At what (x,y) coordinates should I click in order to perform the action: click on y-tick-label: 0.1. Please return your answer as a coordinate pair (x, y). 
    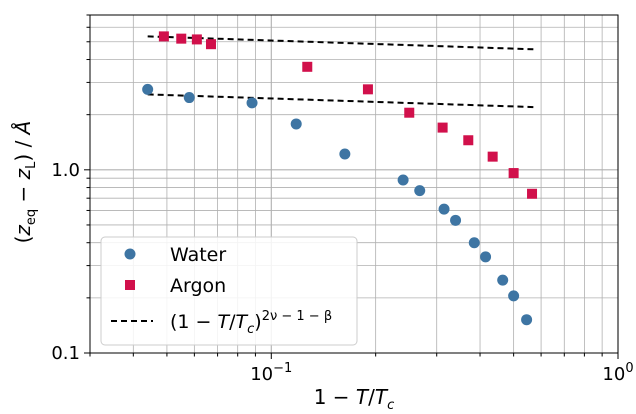
    Looking at the image, I should click on (65, 353).